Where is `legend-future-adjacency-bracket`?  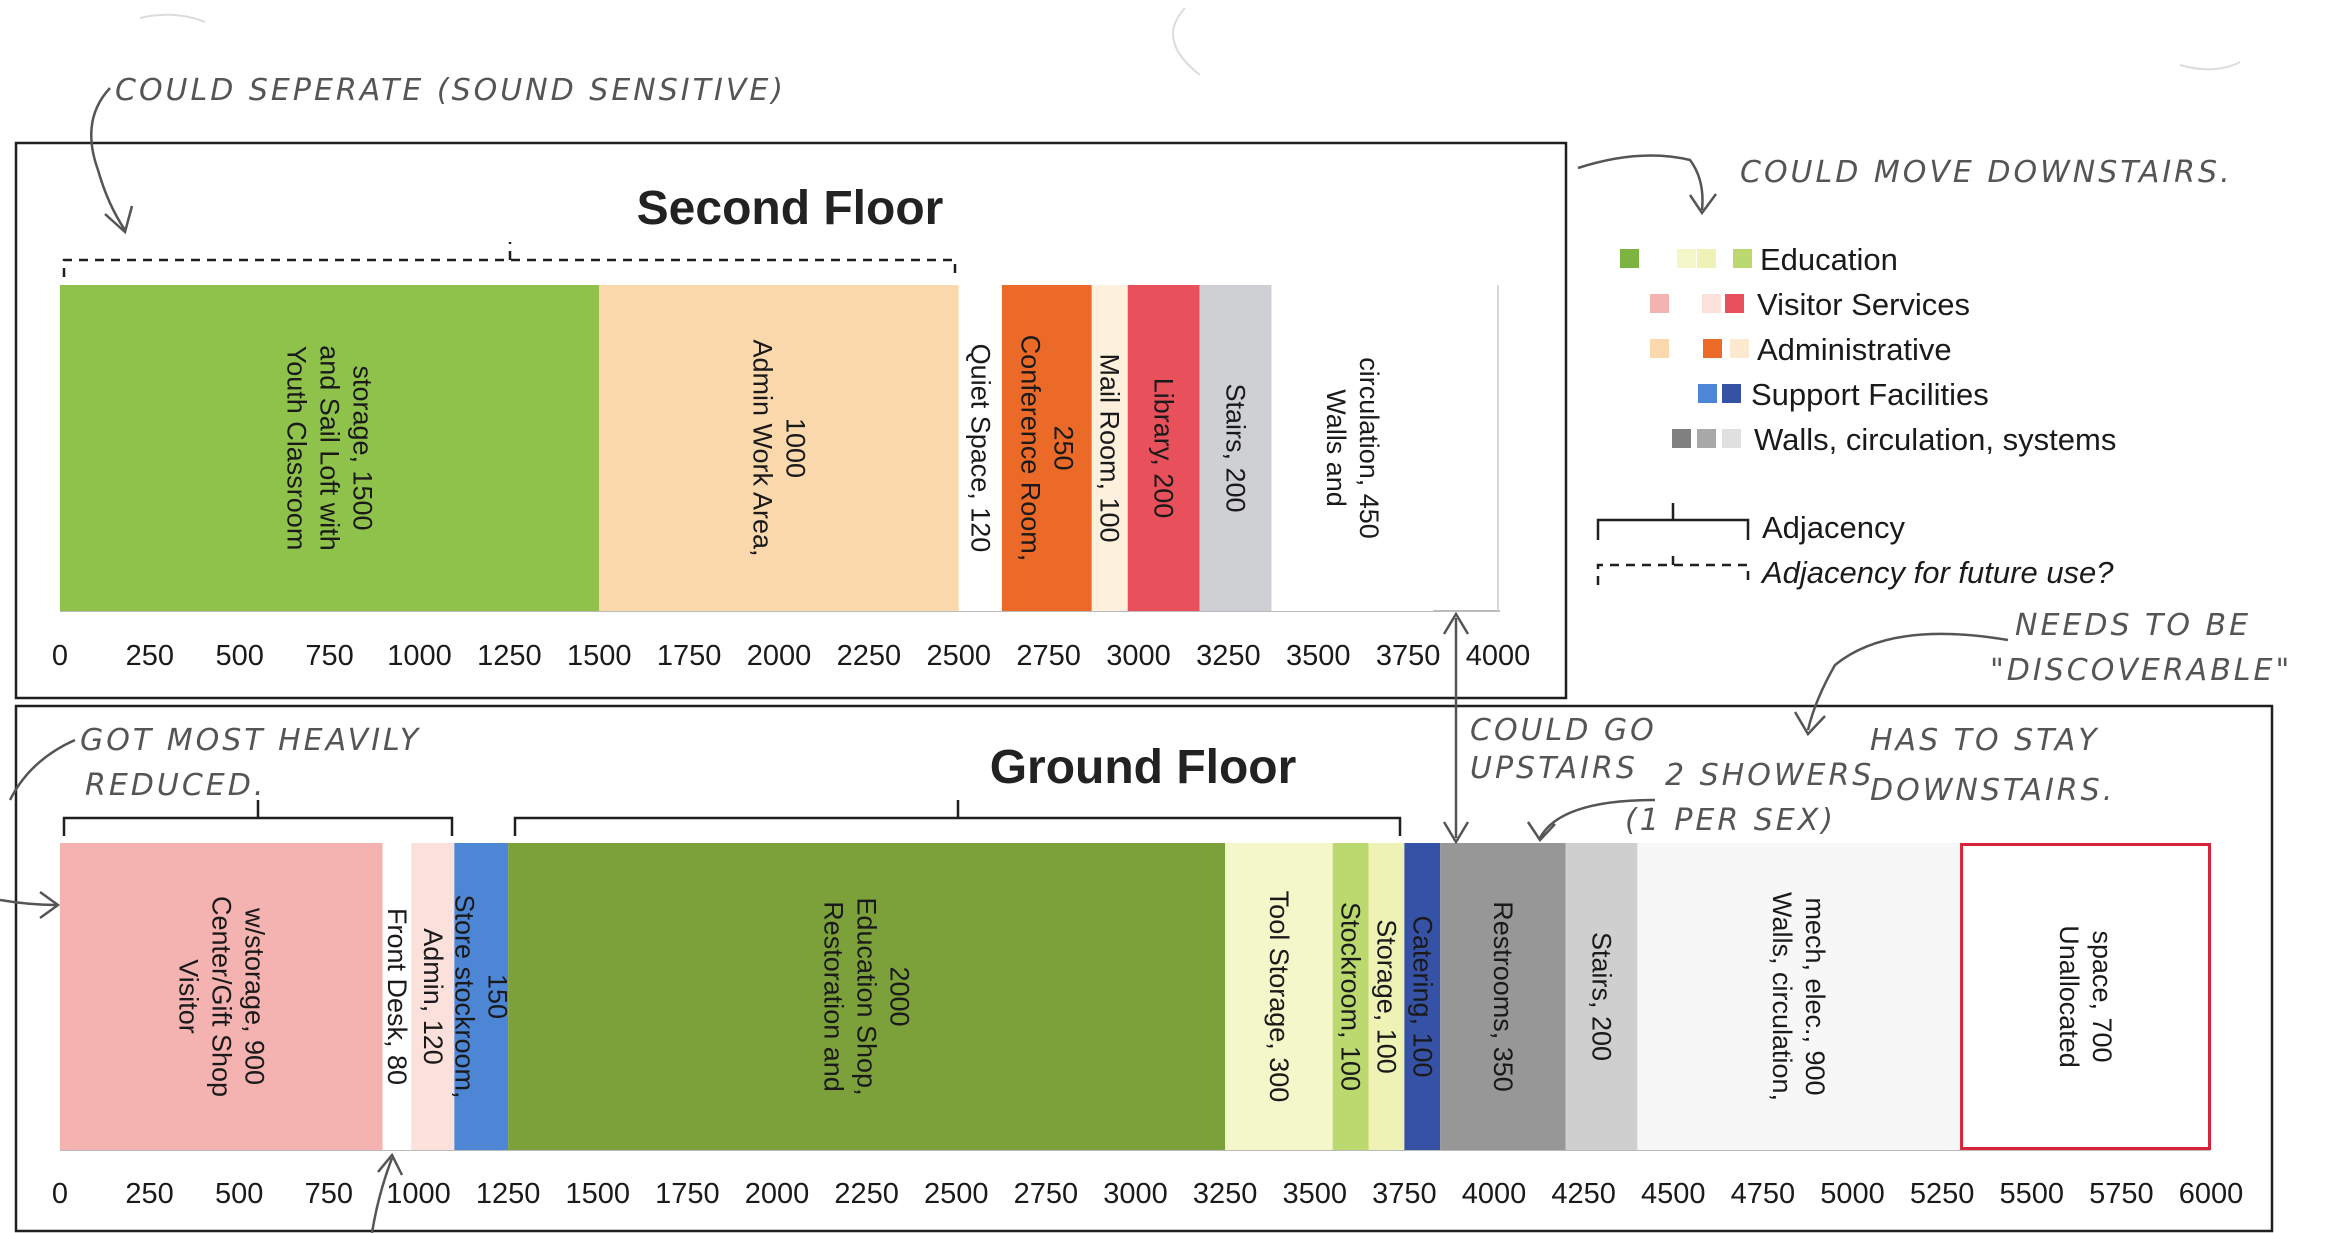 legend-future-adjacency-bracket is located at coordinates (1673, 567).